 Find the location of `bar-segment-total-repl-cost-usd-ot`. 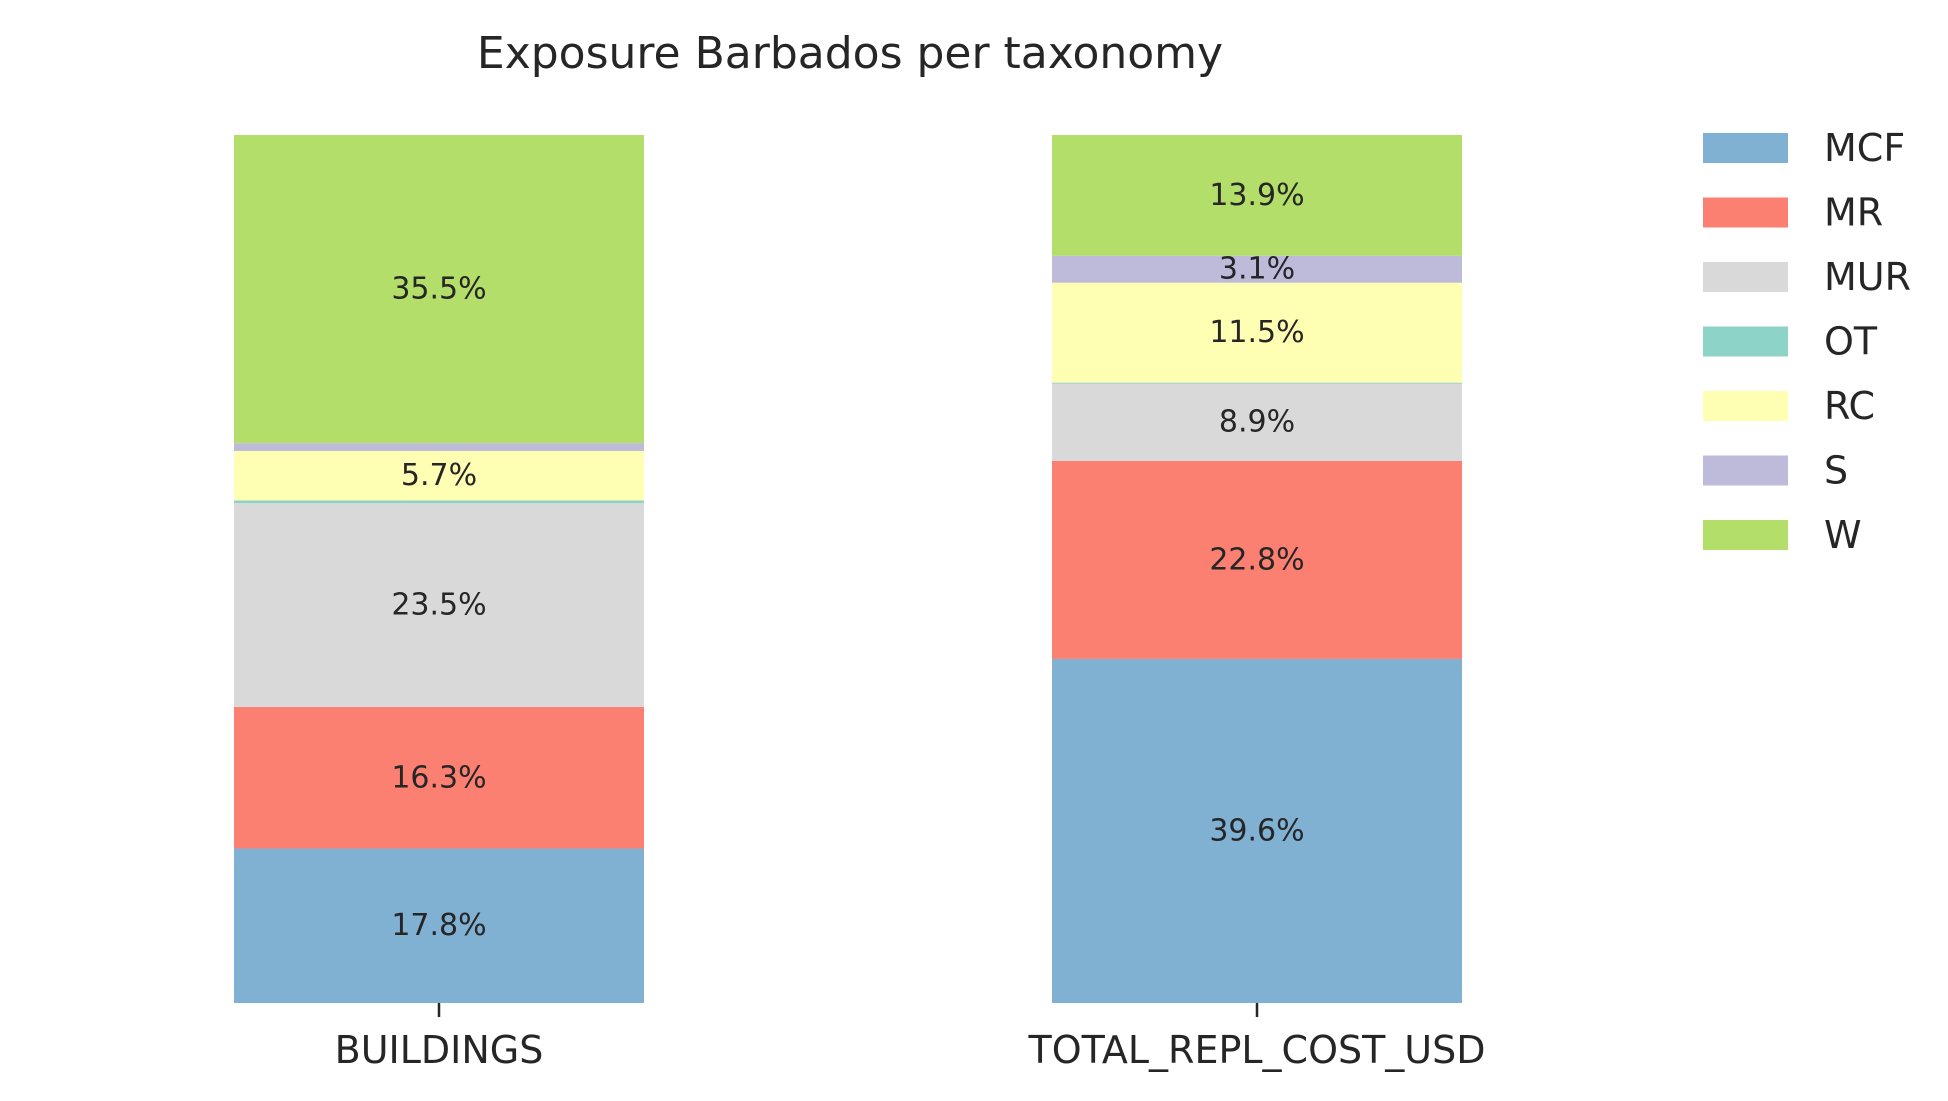

bar-segment-total-repl-cost-usd-ot is located at coordinates (1257, 383).